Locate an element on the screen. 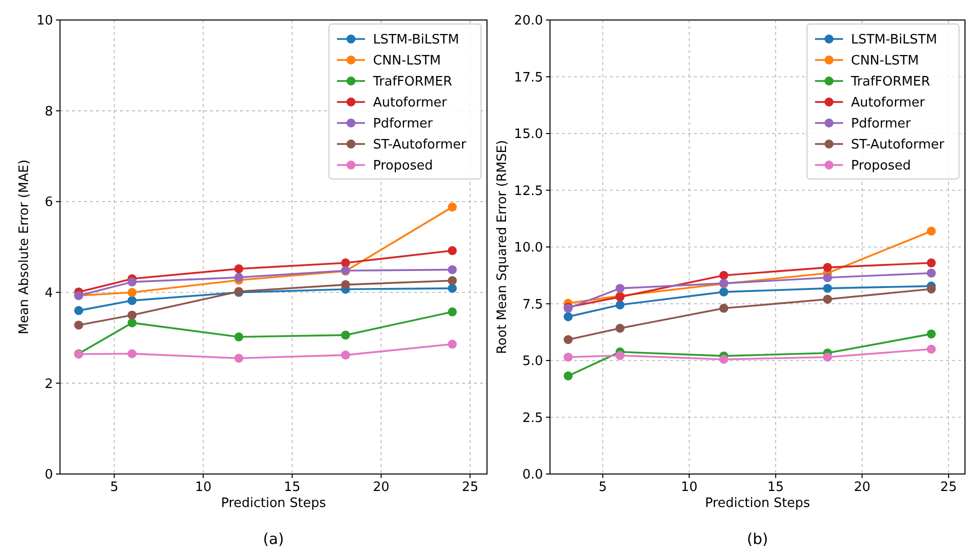 Image resolution: width=973 pixels, height=556 pixels. y-tick-label: 0 is located at coordinates (48, 475).